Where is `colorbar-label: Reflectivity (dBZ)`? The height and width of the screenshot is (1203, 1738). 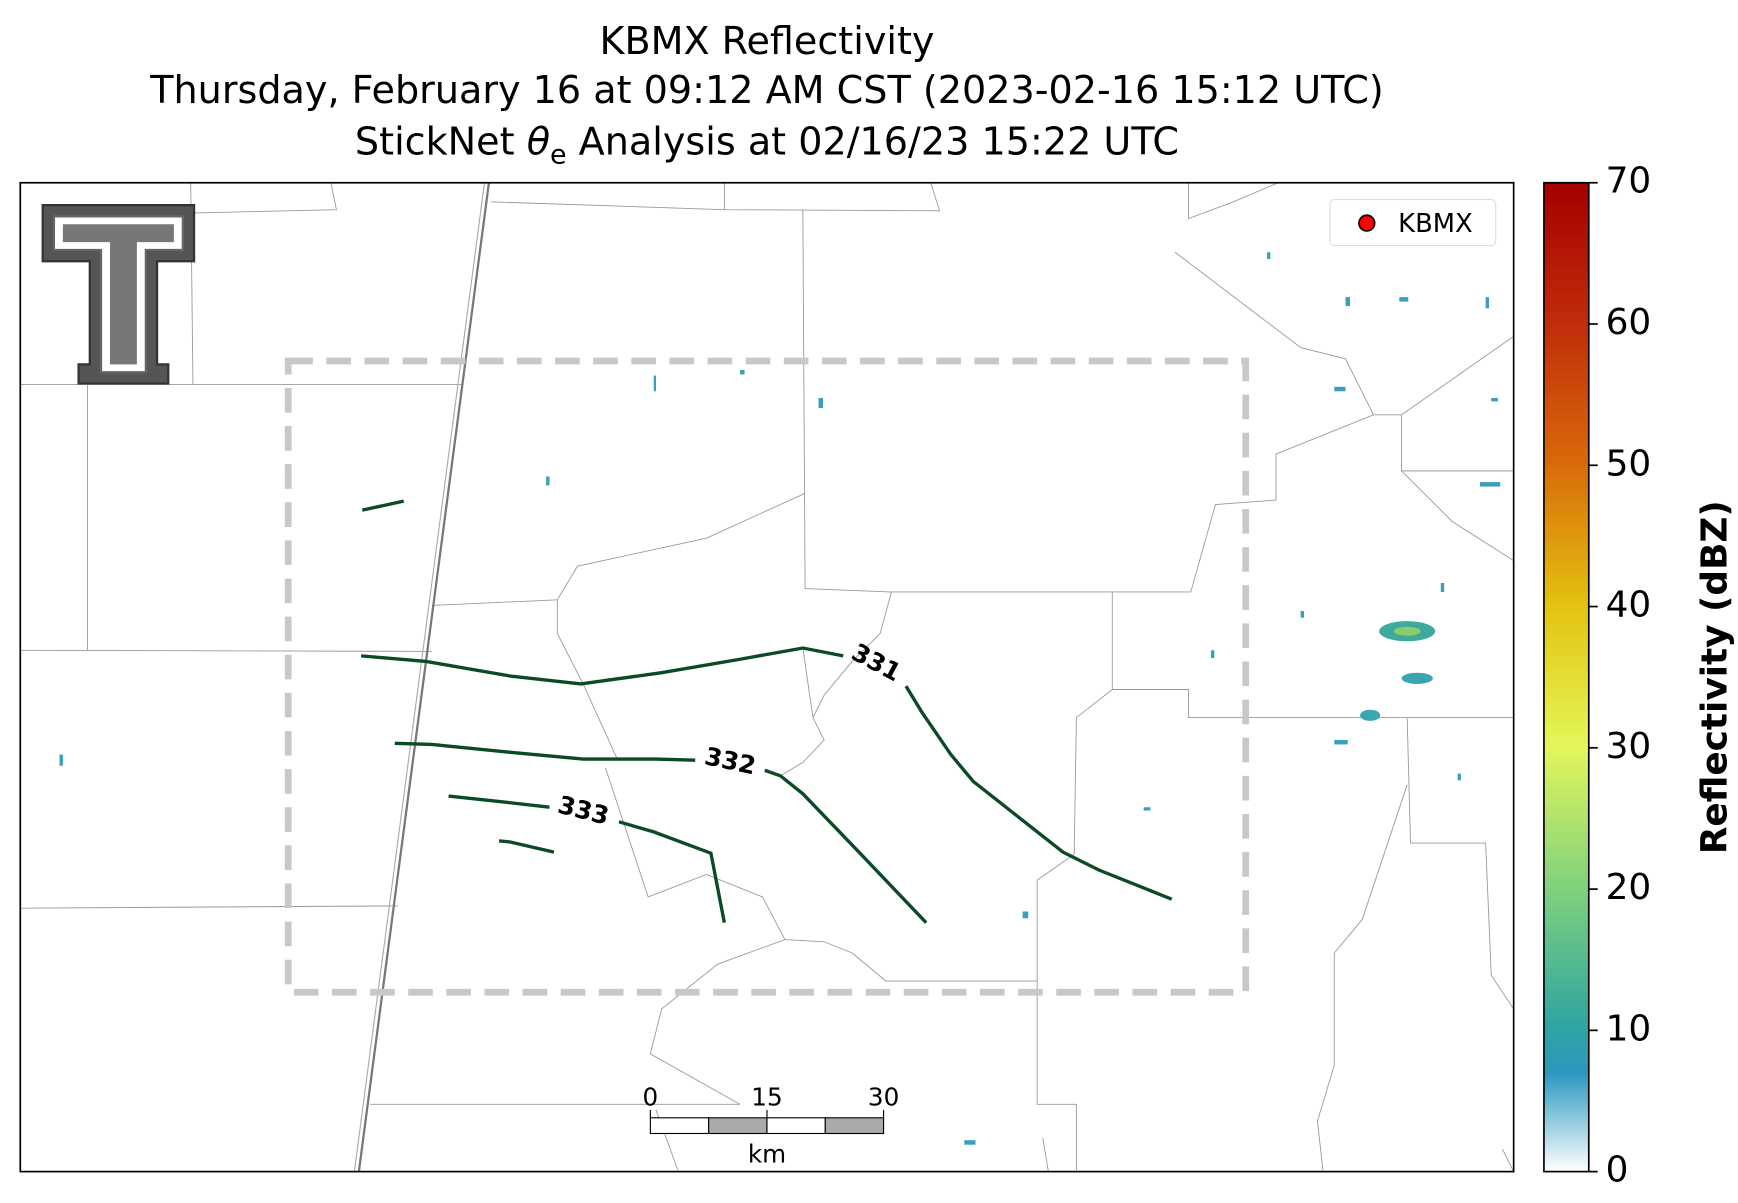
colorbar-label: Reflectivity (dBZ) is located at coordinates (1715, 677).